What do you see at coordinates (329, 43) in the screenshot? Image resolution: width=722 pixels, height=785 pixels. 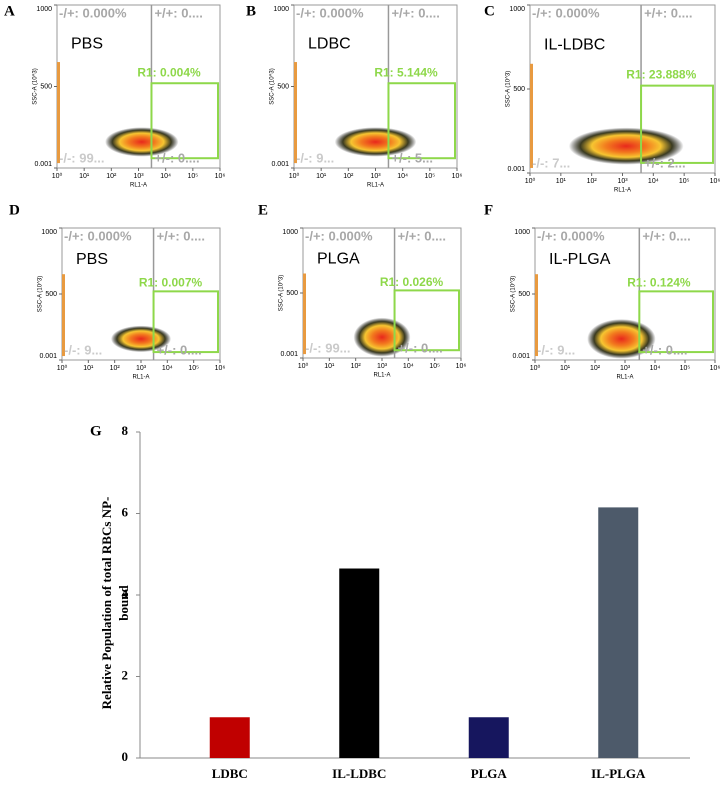 I see `sample-label: LDBC` at bounding box center [329, 43].